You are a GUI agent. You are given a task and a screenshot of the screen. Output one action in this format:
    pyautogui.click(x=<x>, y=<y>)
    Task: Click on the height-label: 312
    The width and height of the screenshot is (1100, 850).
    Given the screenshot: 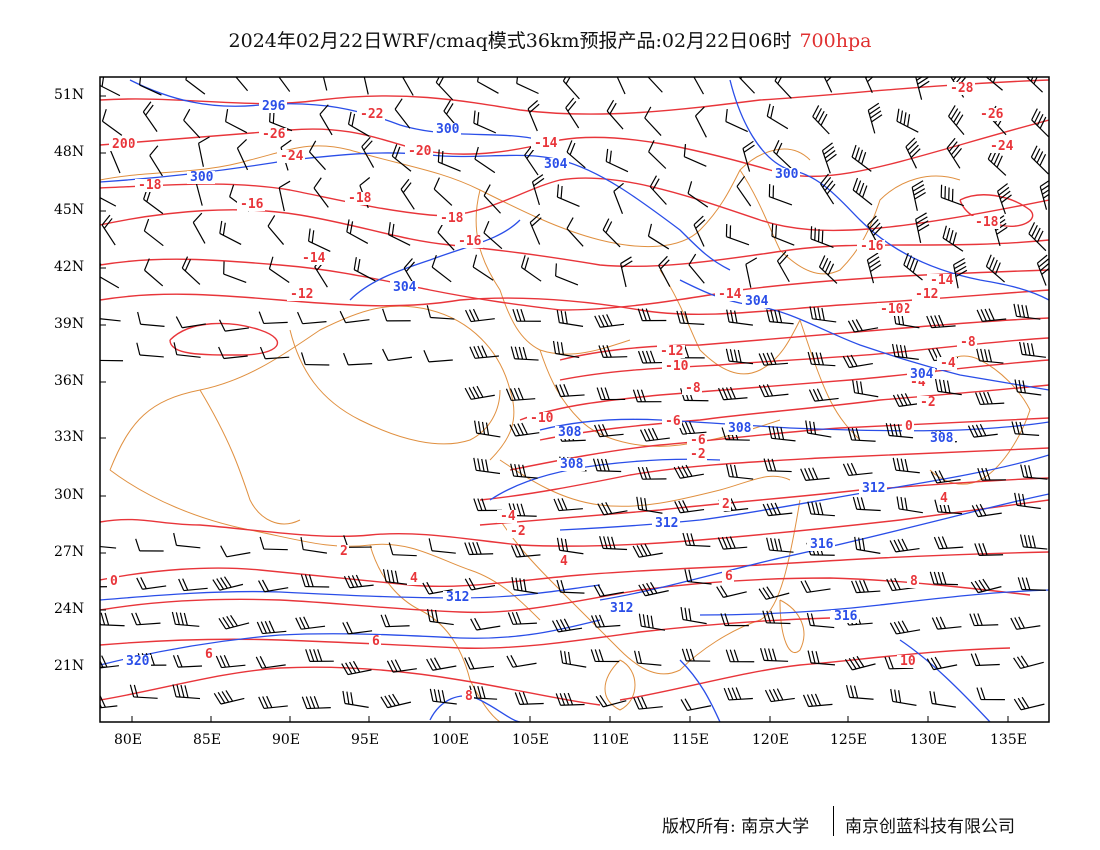 What is the action you would take?
    pyautogui.click(x=666, y=523)
    